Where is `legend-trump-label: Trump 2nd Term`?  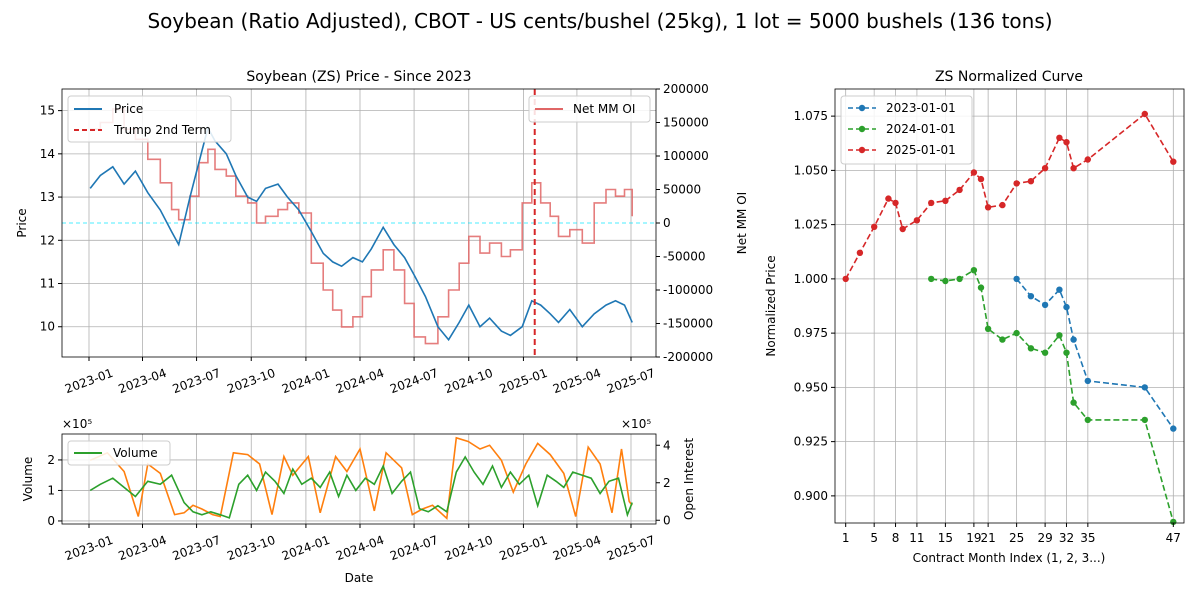 legend-trump-label: Trump 2nd Term is located at coordinates (162, 130).